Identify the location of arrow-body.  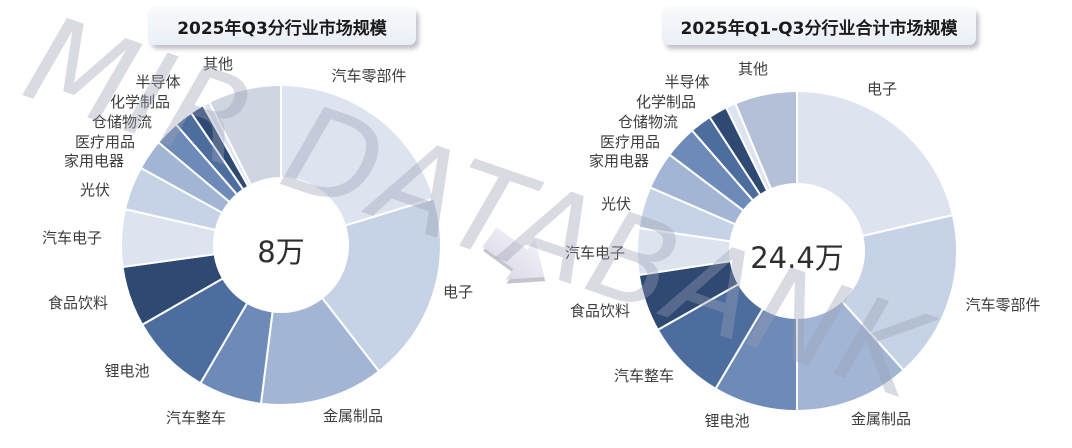
(513, 253).